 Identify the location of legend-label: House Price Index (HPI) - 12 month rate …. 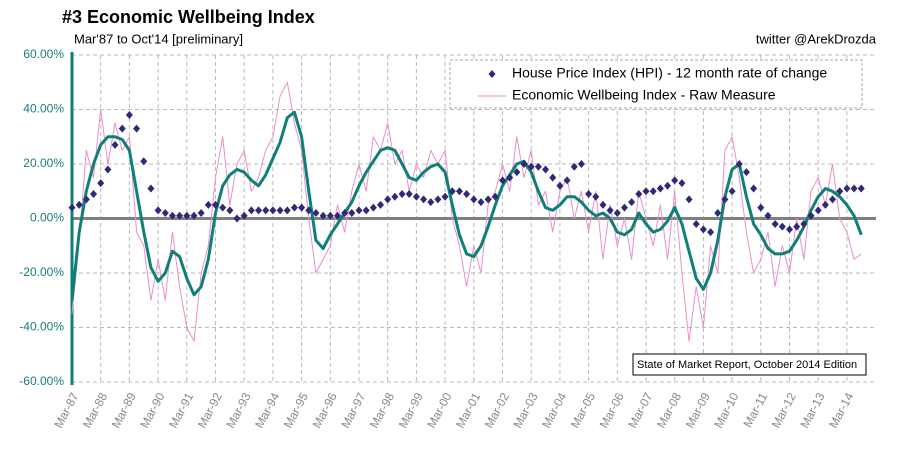
(669, 73).